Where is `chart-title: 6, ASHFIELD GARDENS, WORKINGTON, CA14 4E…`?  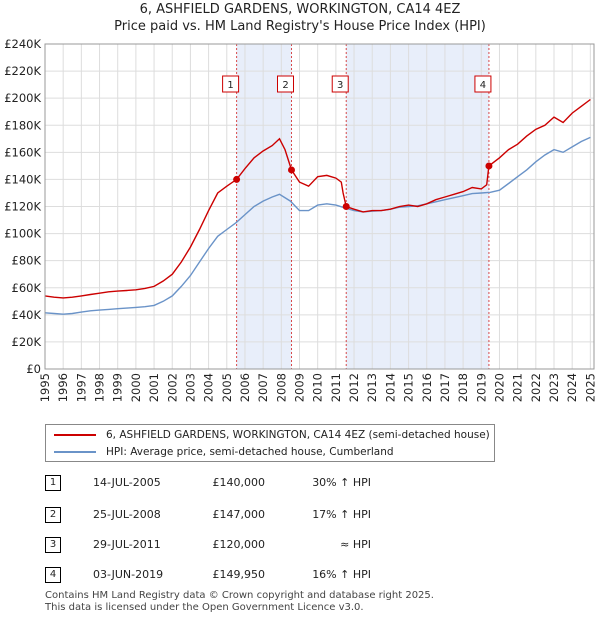
chart-title: 6, ASHFIELD GARDENS, WORKINGTON, CA14 4E… is located at coordinates (300, 9).